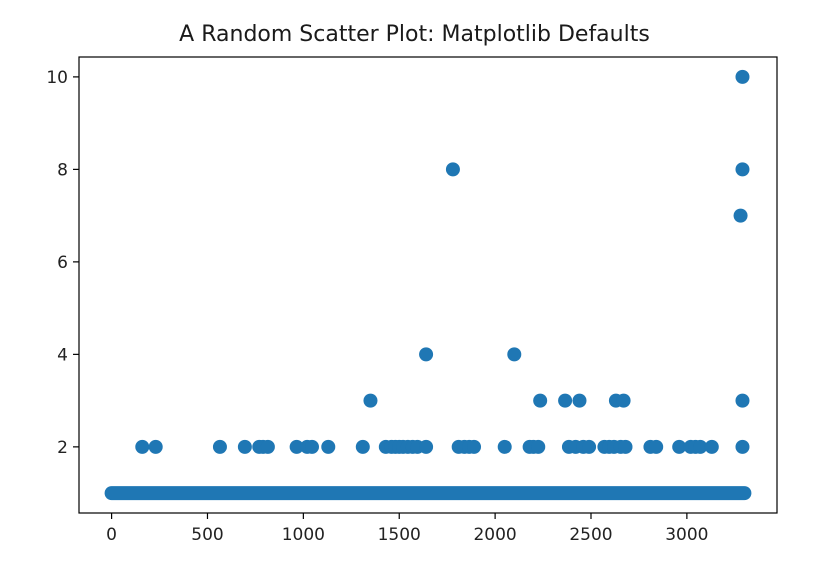  What do you see at coordinates (57, 78) in the screenshot?
I see `y-tick-label: 10` at bounding box center [57, 78].